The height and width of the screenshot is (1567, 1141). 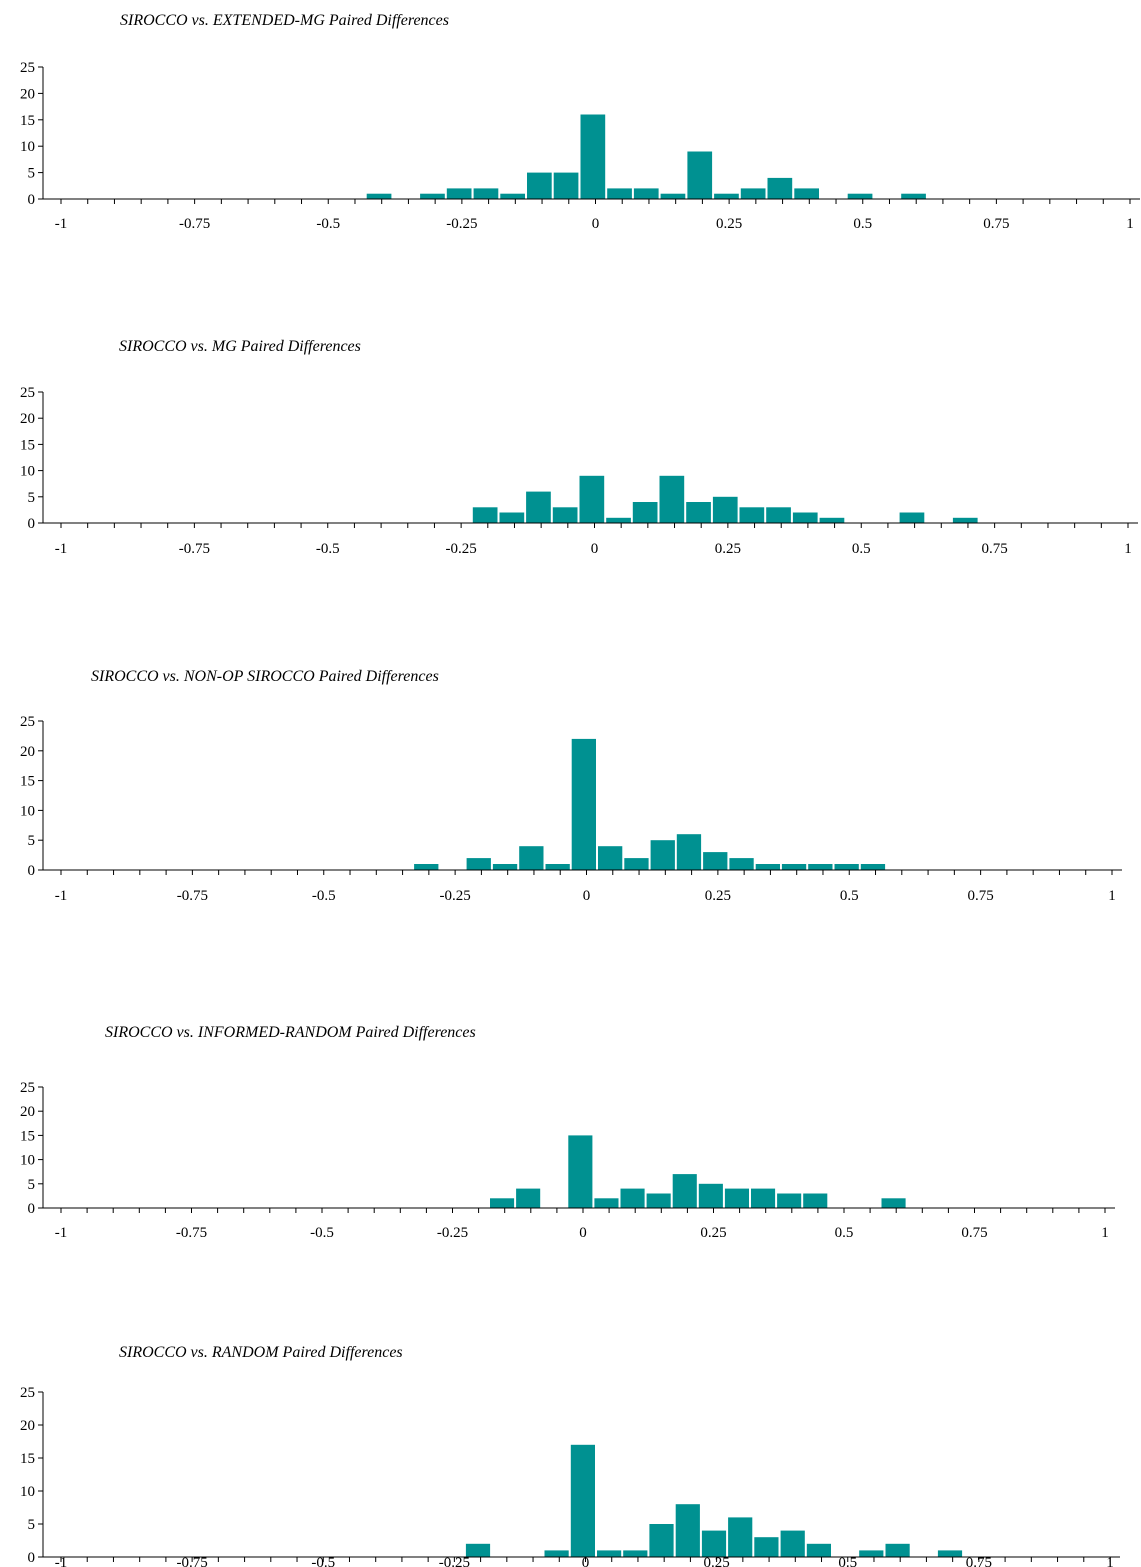 I want to click on chart-title: SIROCCO vs. RANDOM Paired Differences, so click(x=261, y=1352).